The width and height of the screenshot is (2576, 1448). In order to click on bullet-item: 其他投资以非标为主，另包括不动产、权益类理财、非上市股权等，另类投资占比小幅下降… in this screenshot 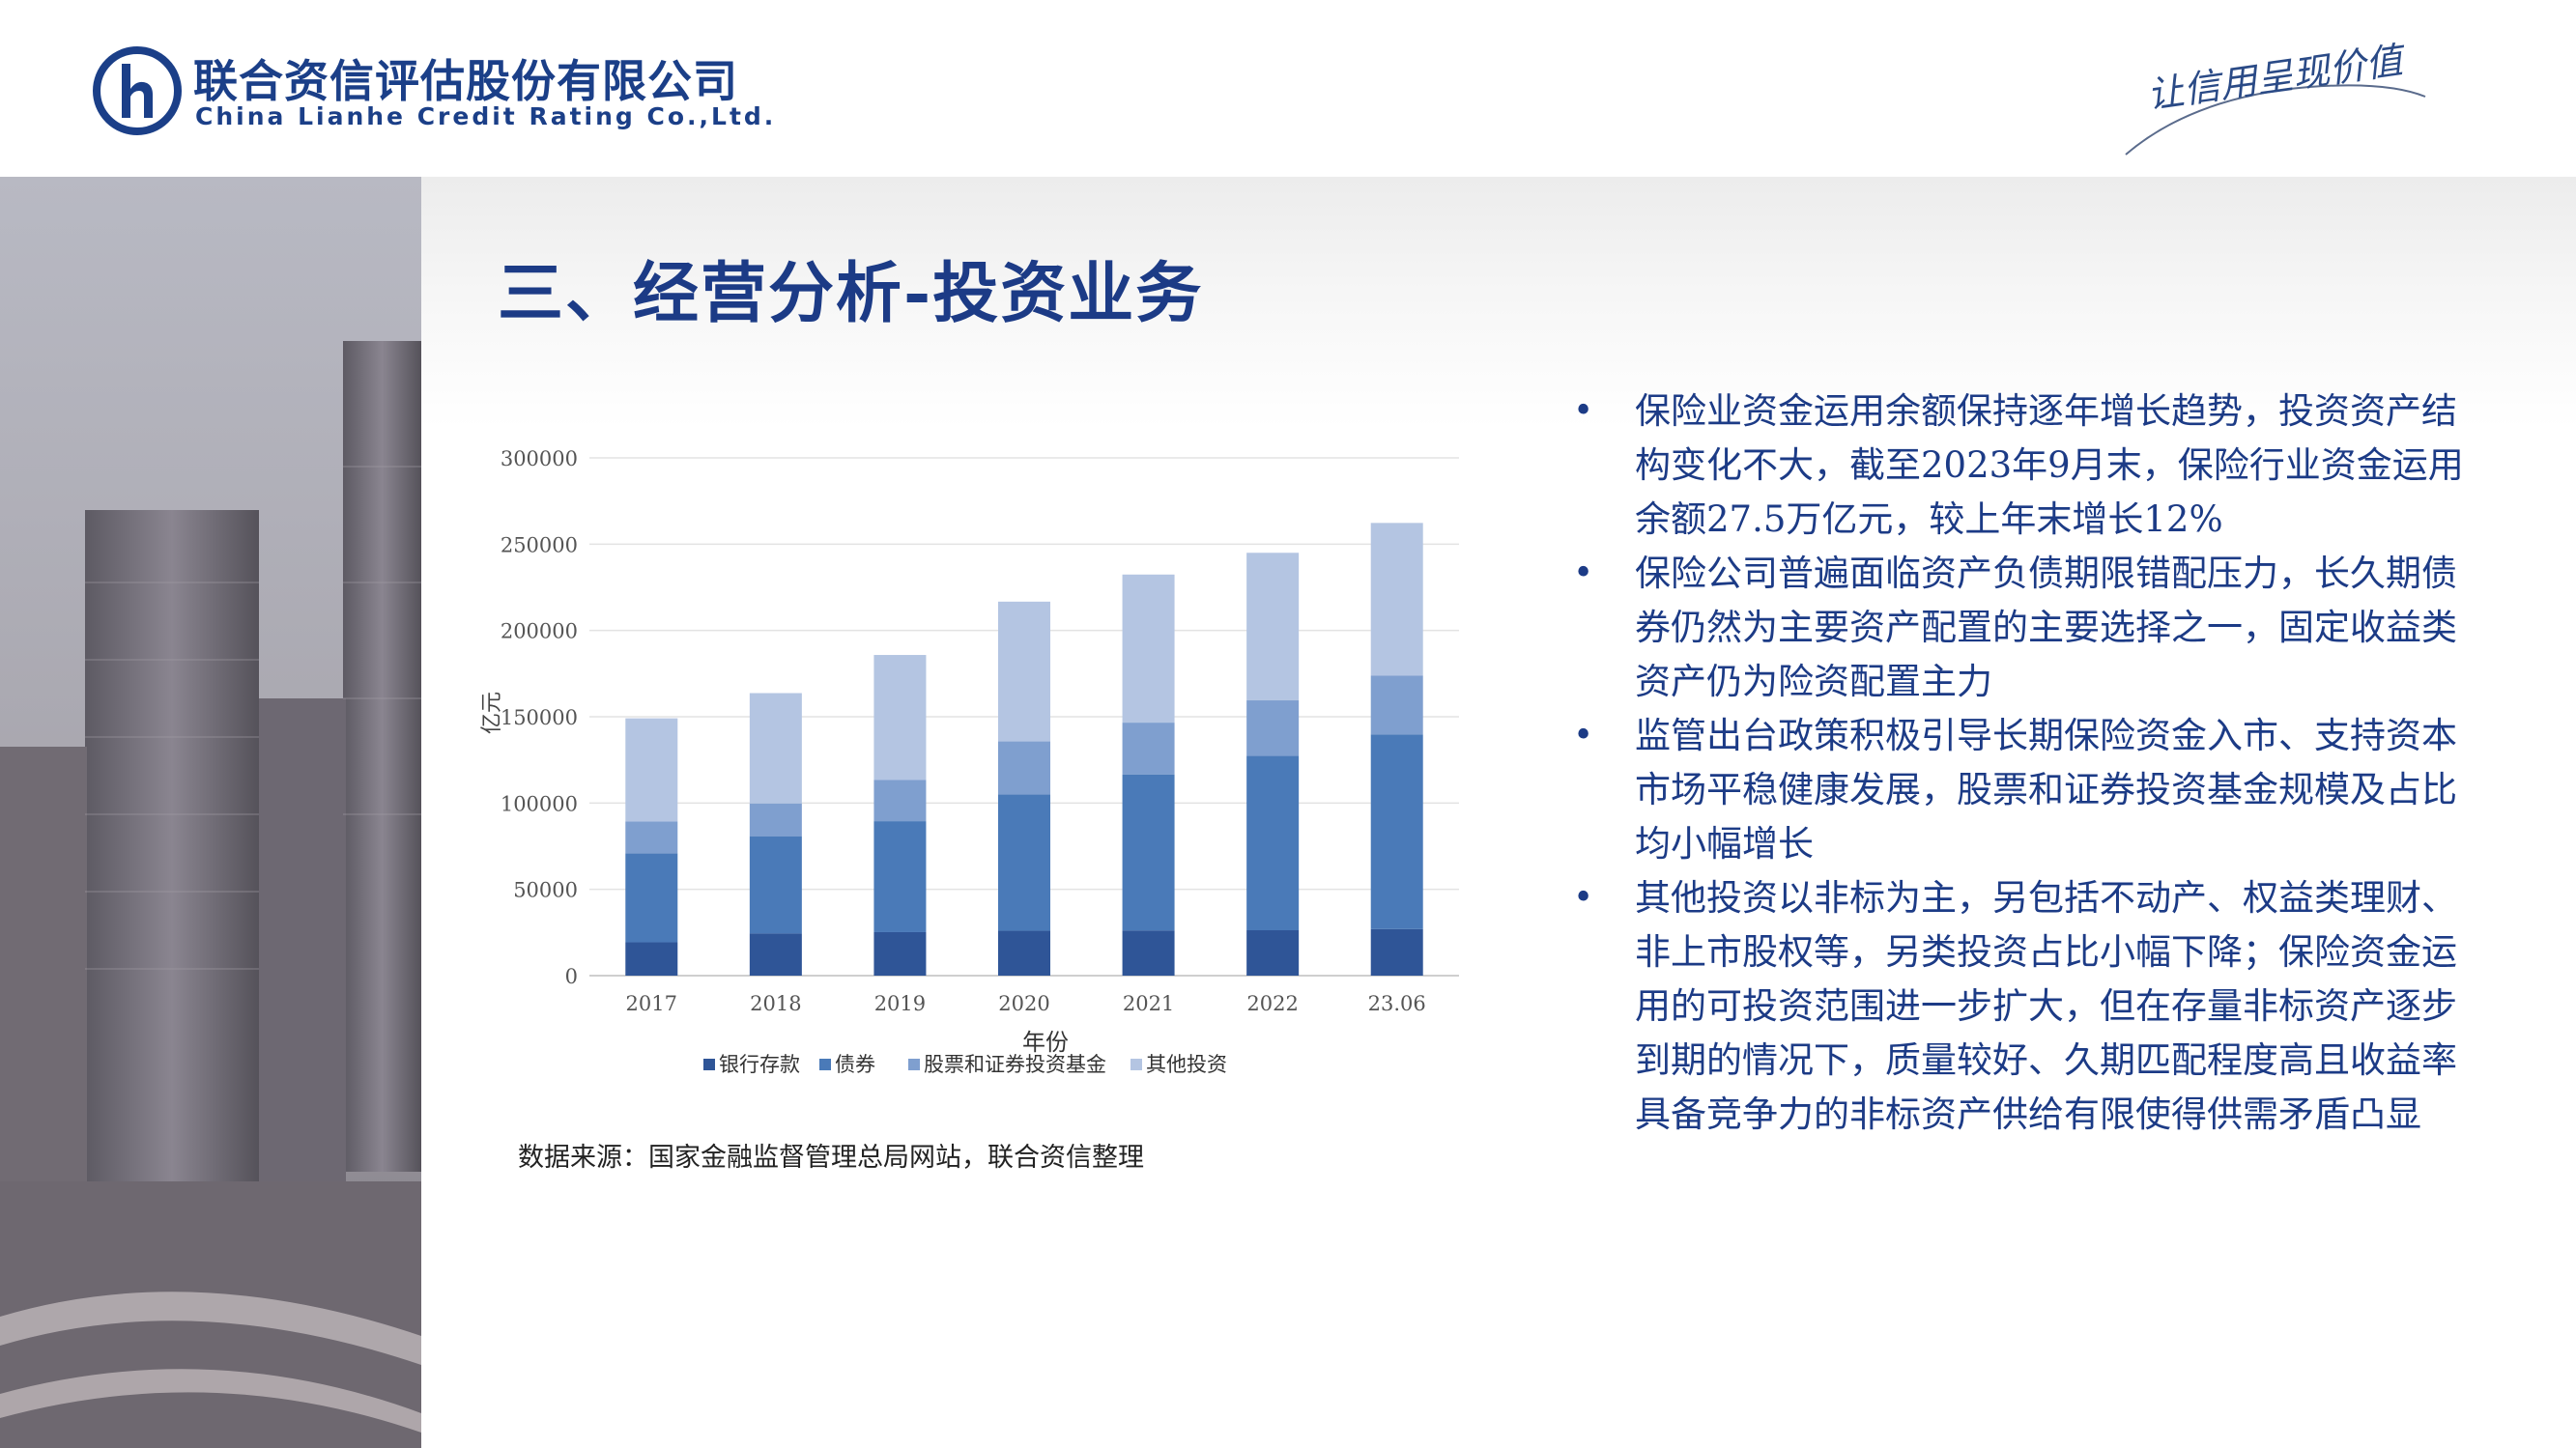, I will do `click(2019, 1006)`.